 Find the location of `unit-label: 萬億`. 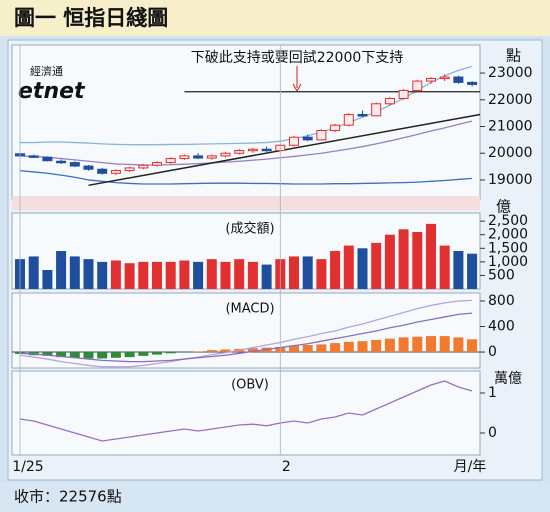

unit-label: 萬億 is located at coordinates (508, 379).